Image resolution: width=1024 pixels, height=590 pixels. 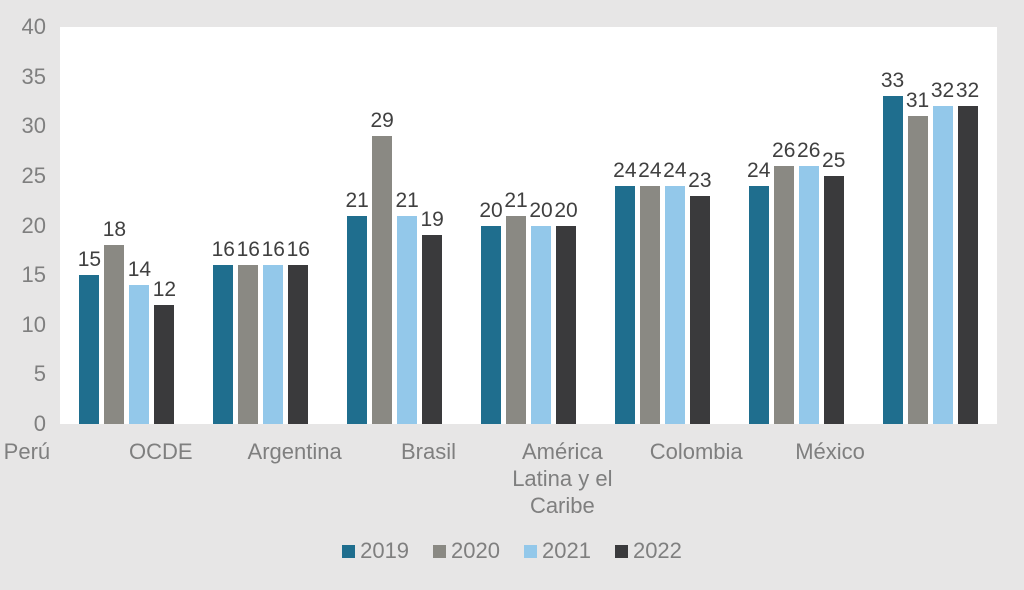 What do you see at coordinates (512, 551) in the screenshot?
I see `legend: 2019 2020 2021 2022` at bounding box center [512, 551].